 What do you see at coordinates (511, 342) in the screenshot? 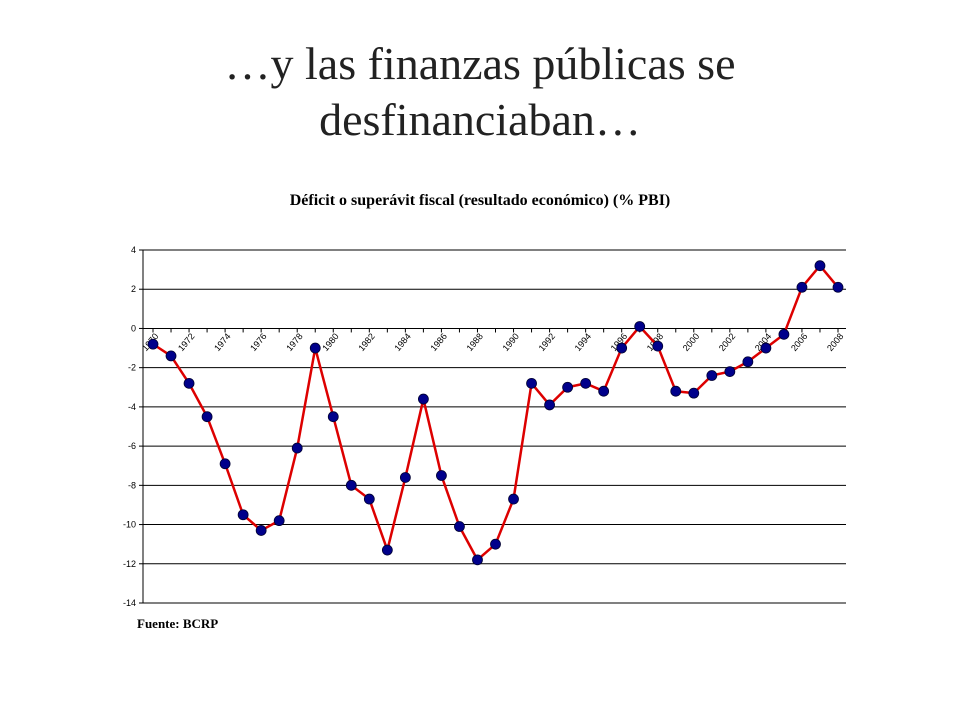
I see `x-tick-label: 1990` at bounding box center [511, 342].